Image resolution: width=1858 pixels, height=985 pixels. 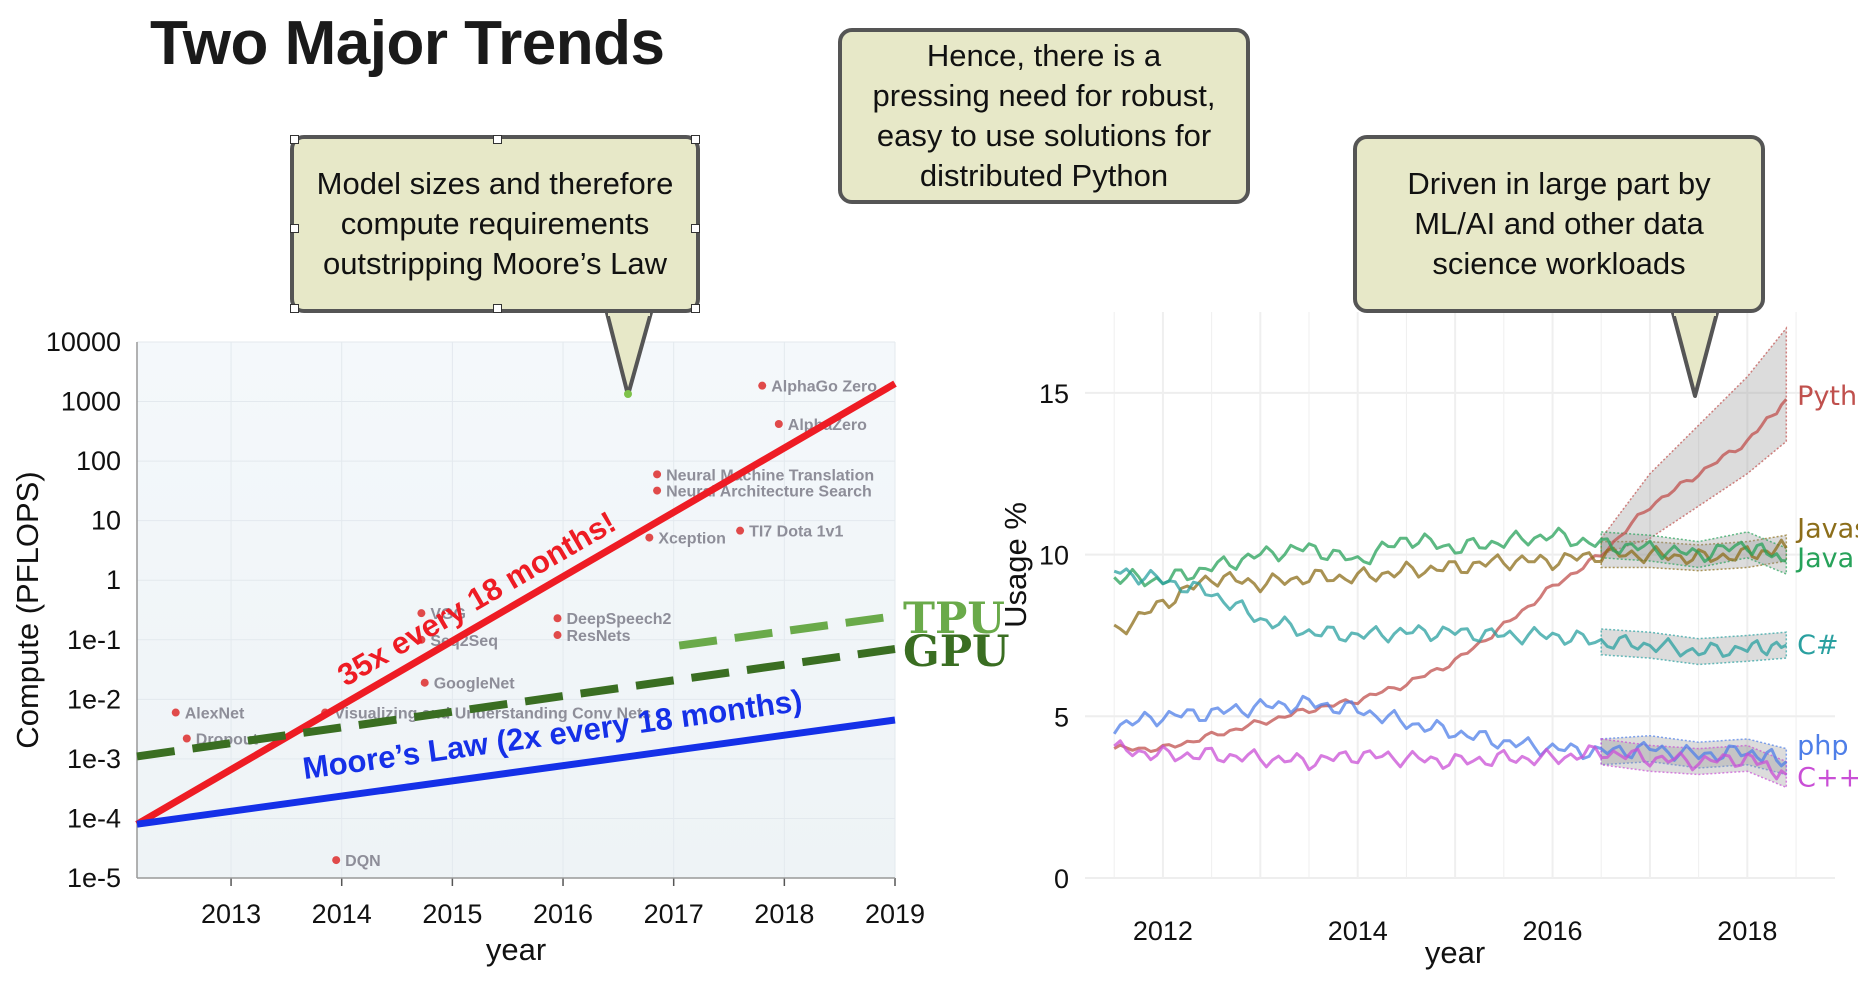 I want to click on series-label: Java, so click(x=1824, y=558).